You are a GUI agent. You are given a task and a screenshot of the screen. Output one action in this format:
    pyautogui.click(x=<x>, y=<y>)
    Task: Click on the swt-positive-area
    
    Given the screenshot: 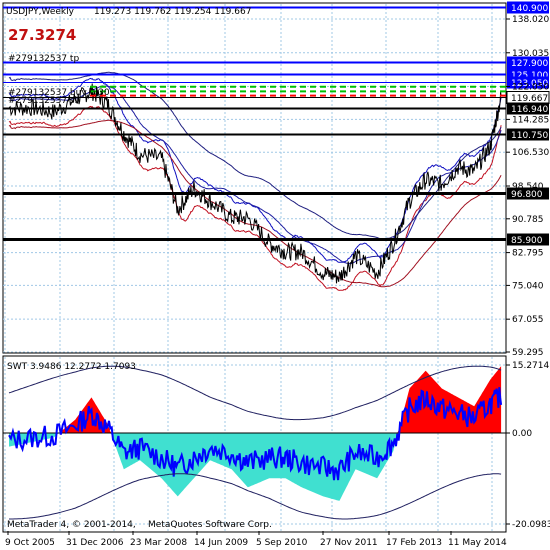 What is the action you would take?
    pyautogui.click(x=255, y=399)
    